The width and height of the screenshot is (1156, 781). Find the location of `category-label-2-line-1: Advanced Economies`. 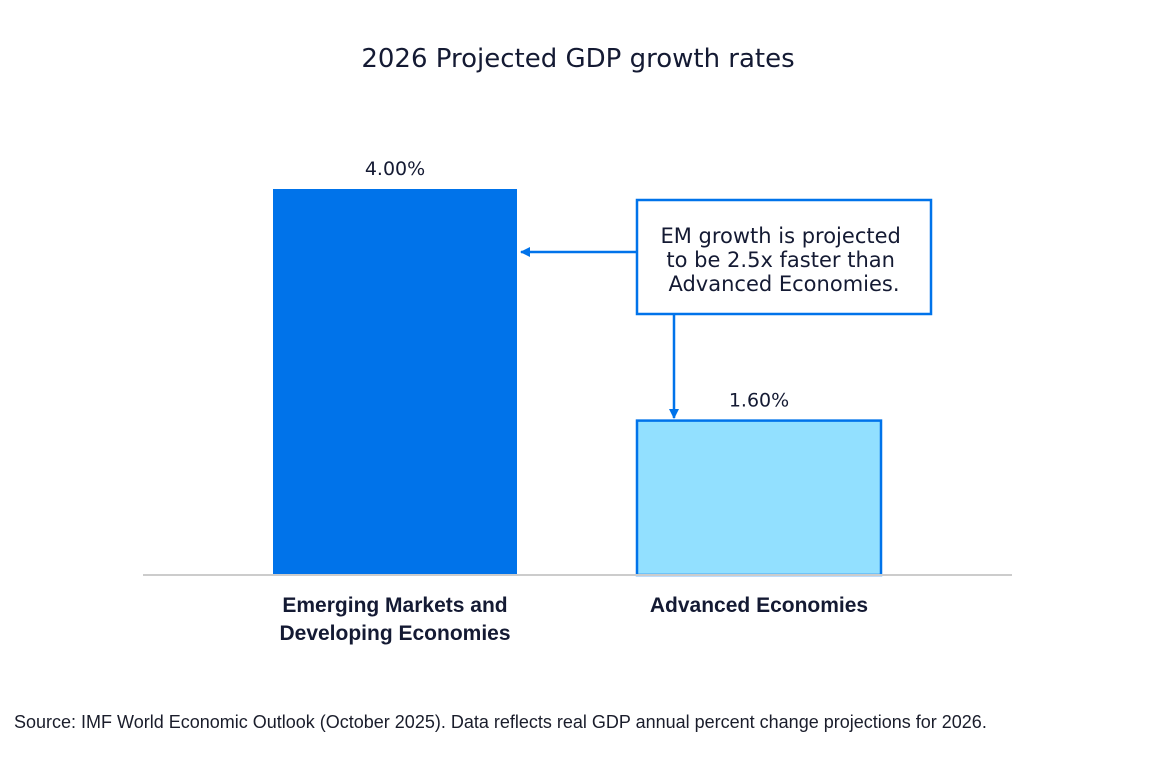

category-label-2-line-1: Advanced Economies is located at coordinates (759, 605).